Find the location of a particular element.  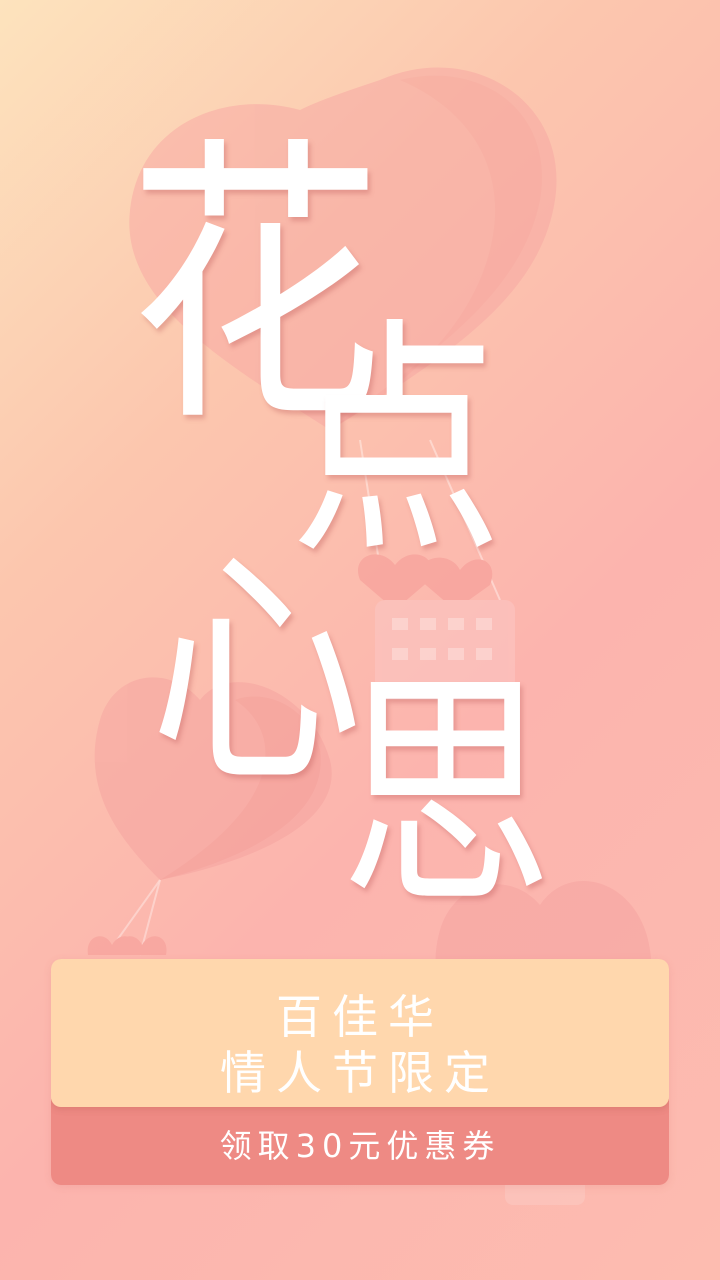

balloon-basket-icon is located at coordinates (436, 569).